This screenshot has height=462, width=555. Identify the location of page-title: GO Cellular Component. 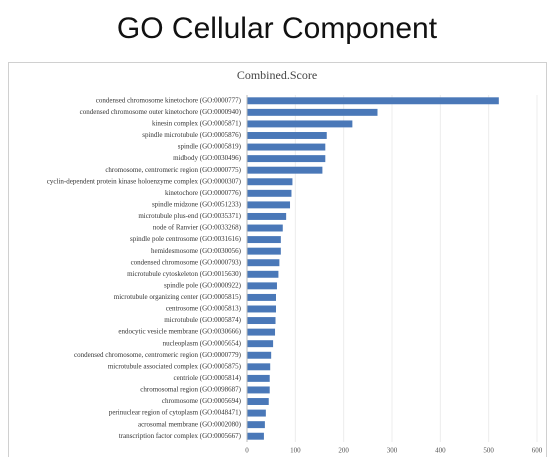
(277, 28).